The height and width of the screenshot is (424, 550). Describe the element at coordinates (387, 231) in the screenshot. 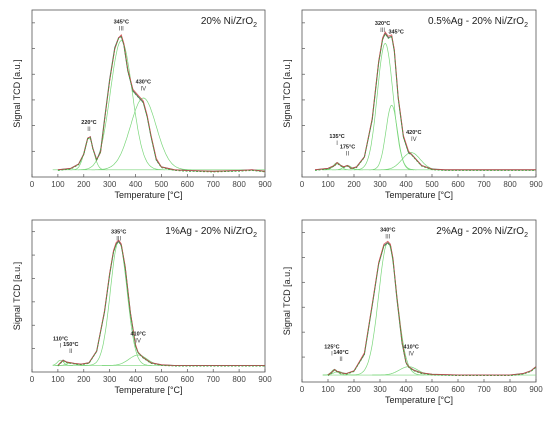

I see `peak-temperature-label: 340°C` at that location.